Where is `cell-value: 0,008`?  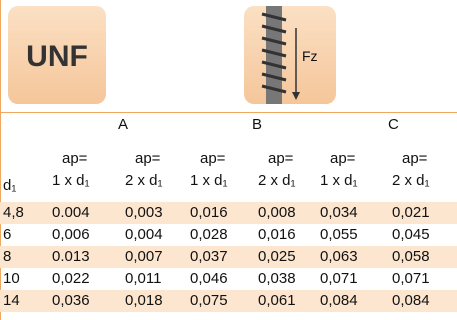 cell-value: 0,008 is located at coordinates (277, 212).